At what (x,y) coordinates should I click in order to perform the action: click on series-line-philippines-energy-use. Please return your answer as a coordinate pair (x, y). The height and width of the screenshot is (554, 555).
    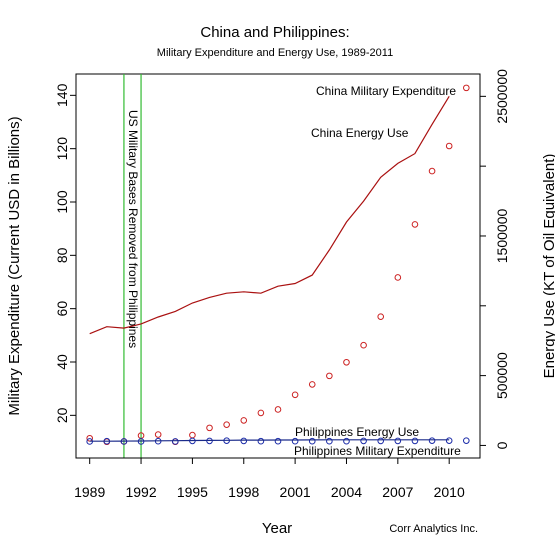
    Looking at the image, I should click on (269, 440).